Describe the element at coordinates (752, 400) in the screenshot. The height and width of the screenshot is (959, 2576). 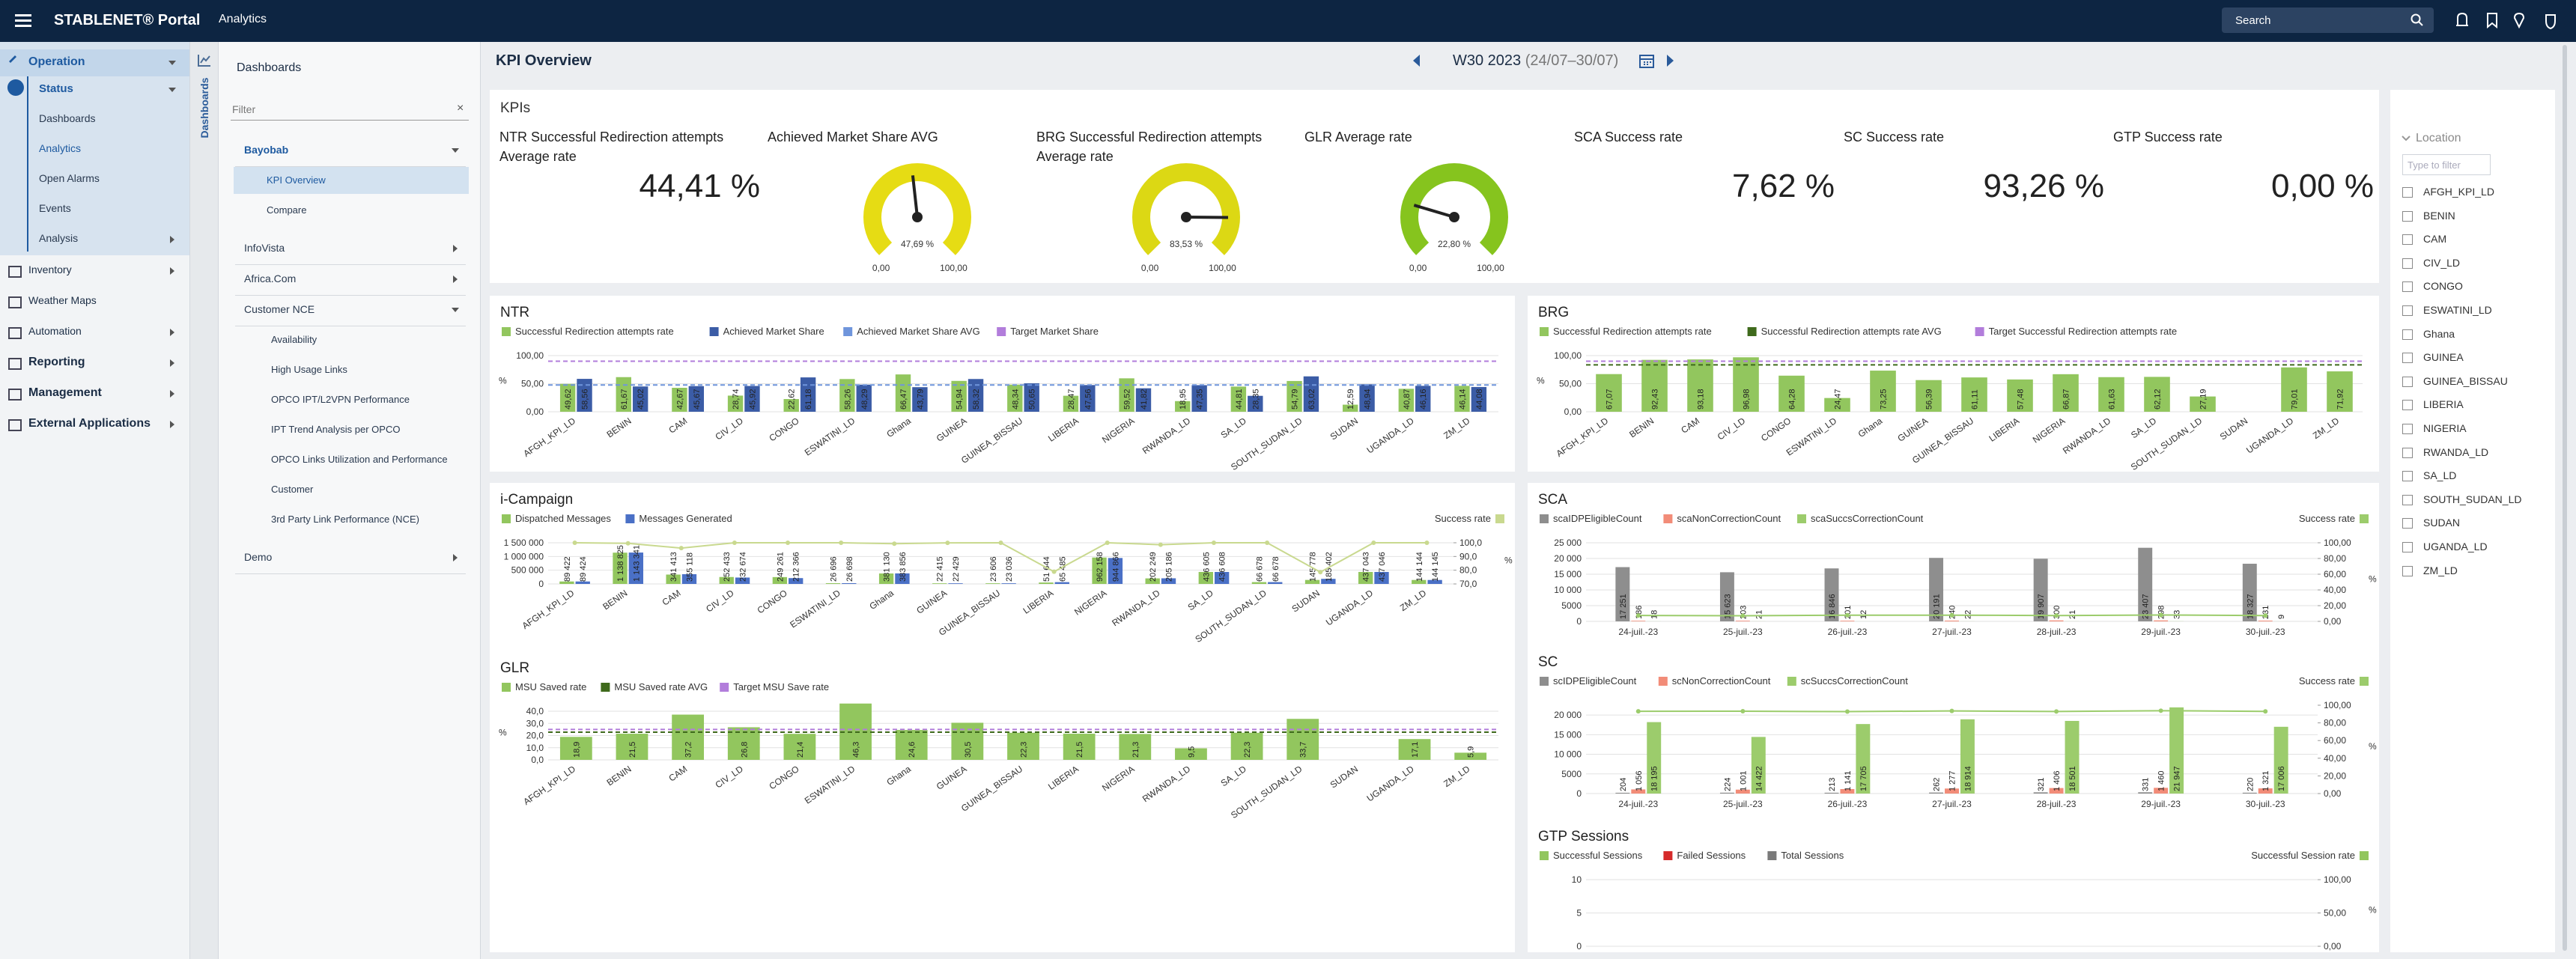
I see `value-label: 45,92` at that location.